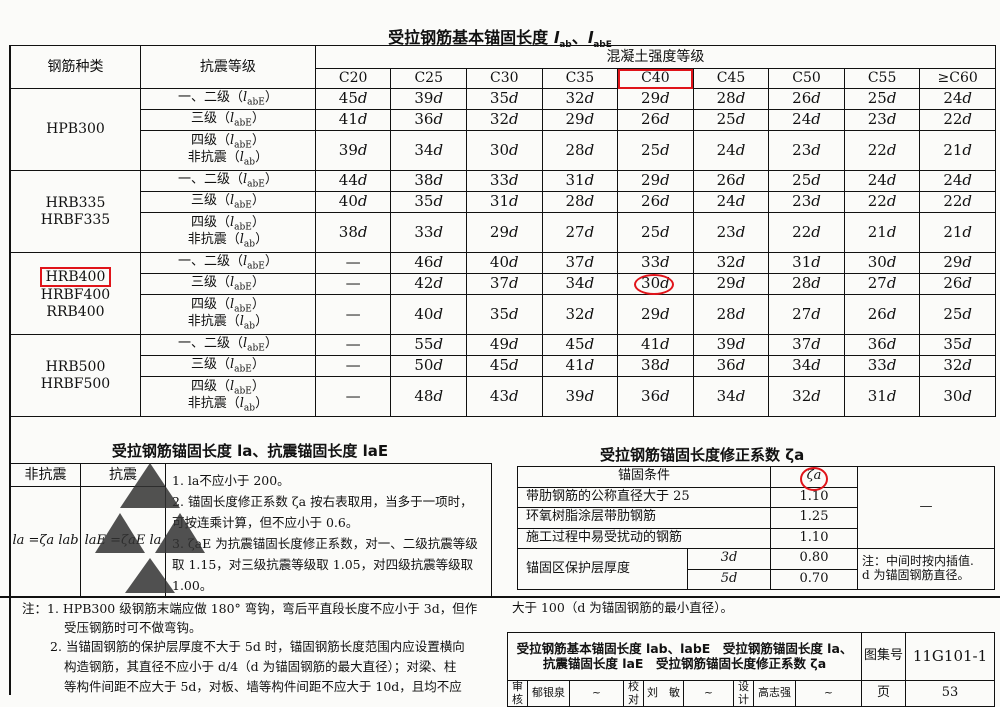 The width and height of the screenshot is (1000, 707). Describe the element at coordinates (729, 558) in the screenshot. I see `cover-3d: 3d` at that location.